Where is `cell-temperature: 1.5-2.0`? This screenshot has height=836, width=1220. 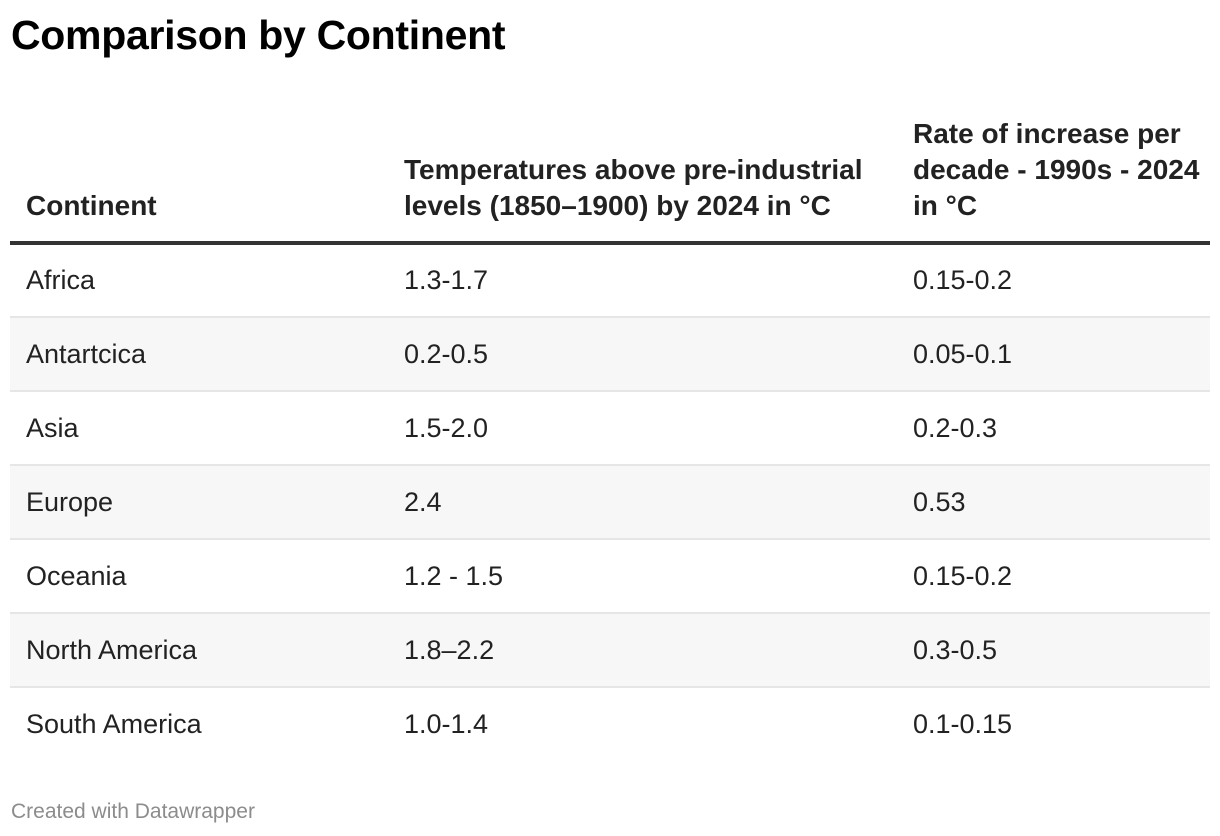
cell-temperature: 1.5-2.0 is located at coordinates (642, 428).